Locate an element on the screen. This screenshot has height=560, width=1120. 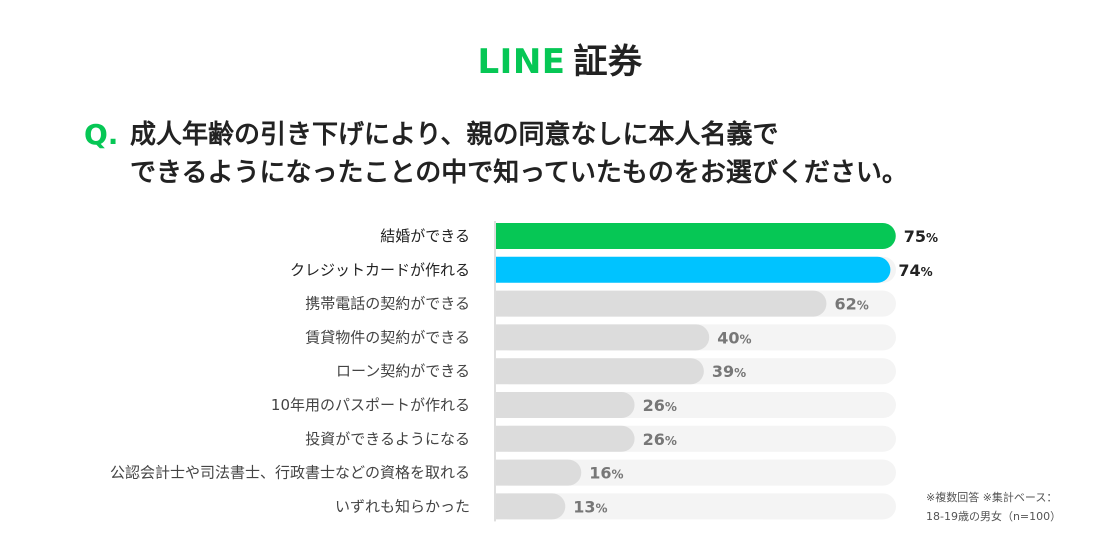
line-securities-logo: LINE 証券 is located at coordinates (560, 58).